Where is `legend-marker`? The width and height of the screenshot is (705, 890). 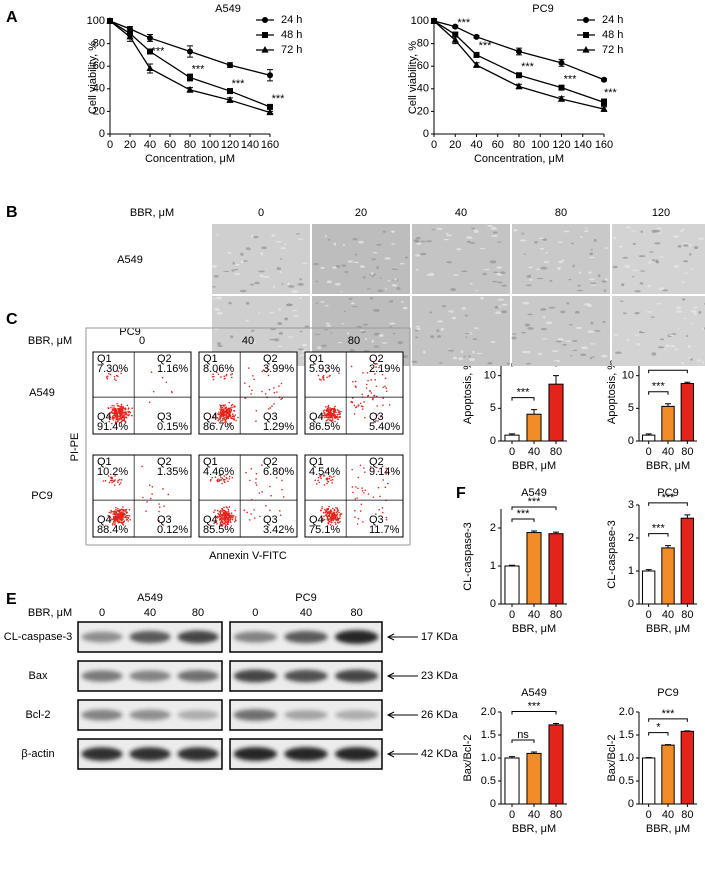
legend-marker is located at coordinates (265, 20).